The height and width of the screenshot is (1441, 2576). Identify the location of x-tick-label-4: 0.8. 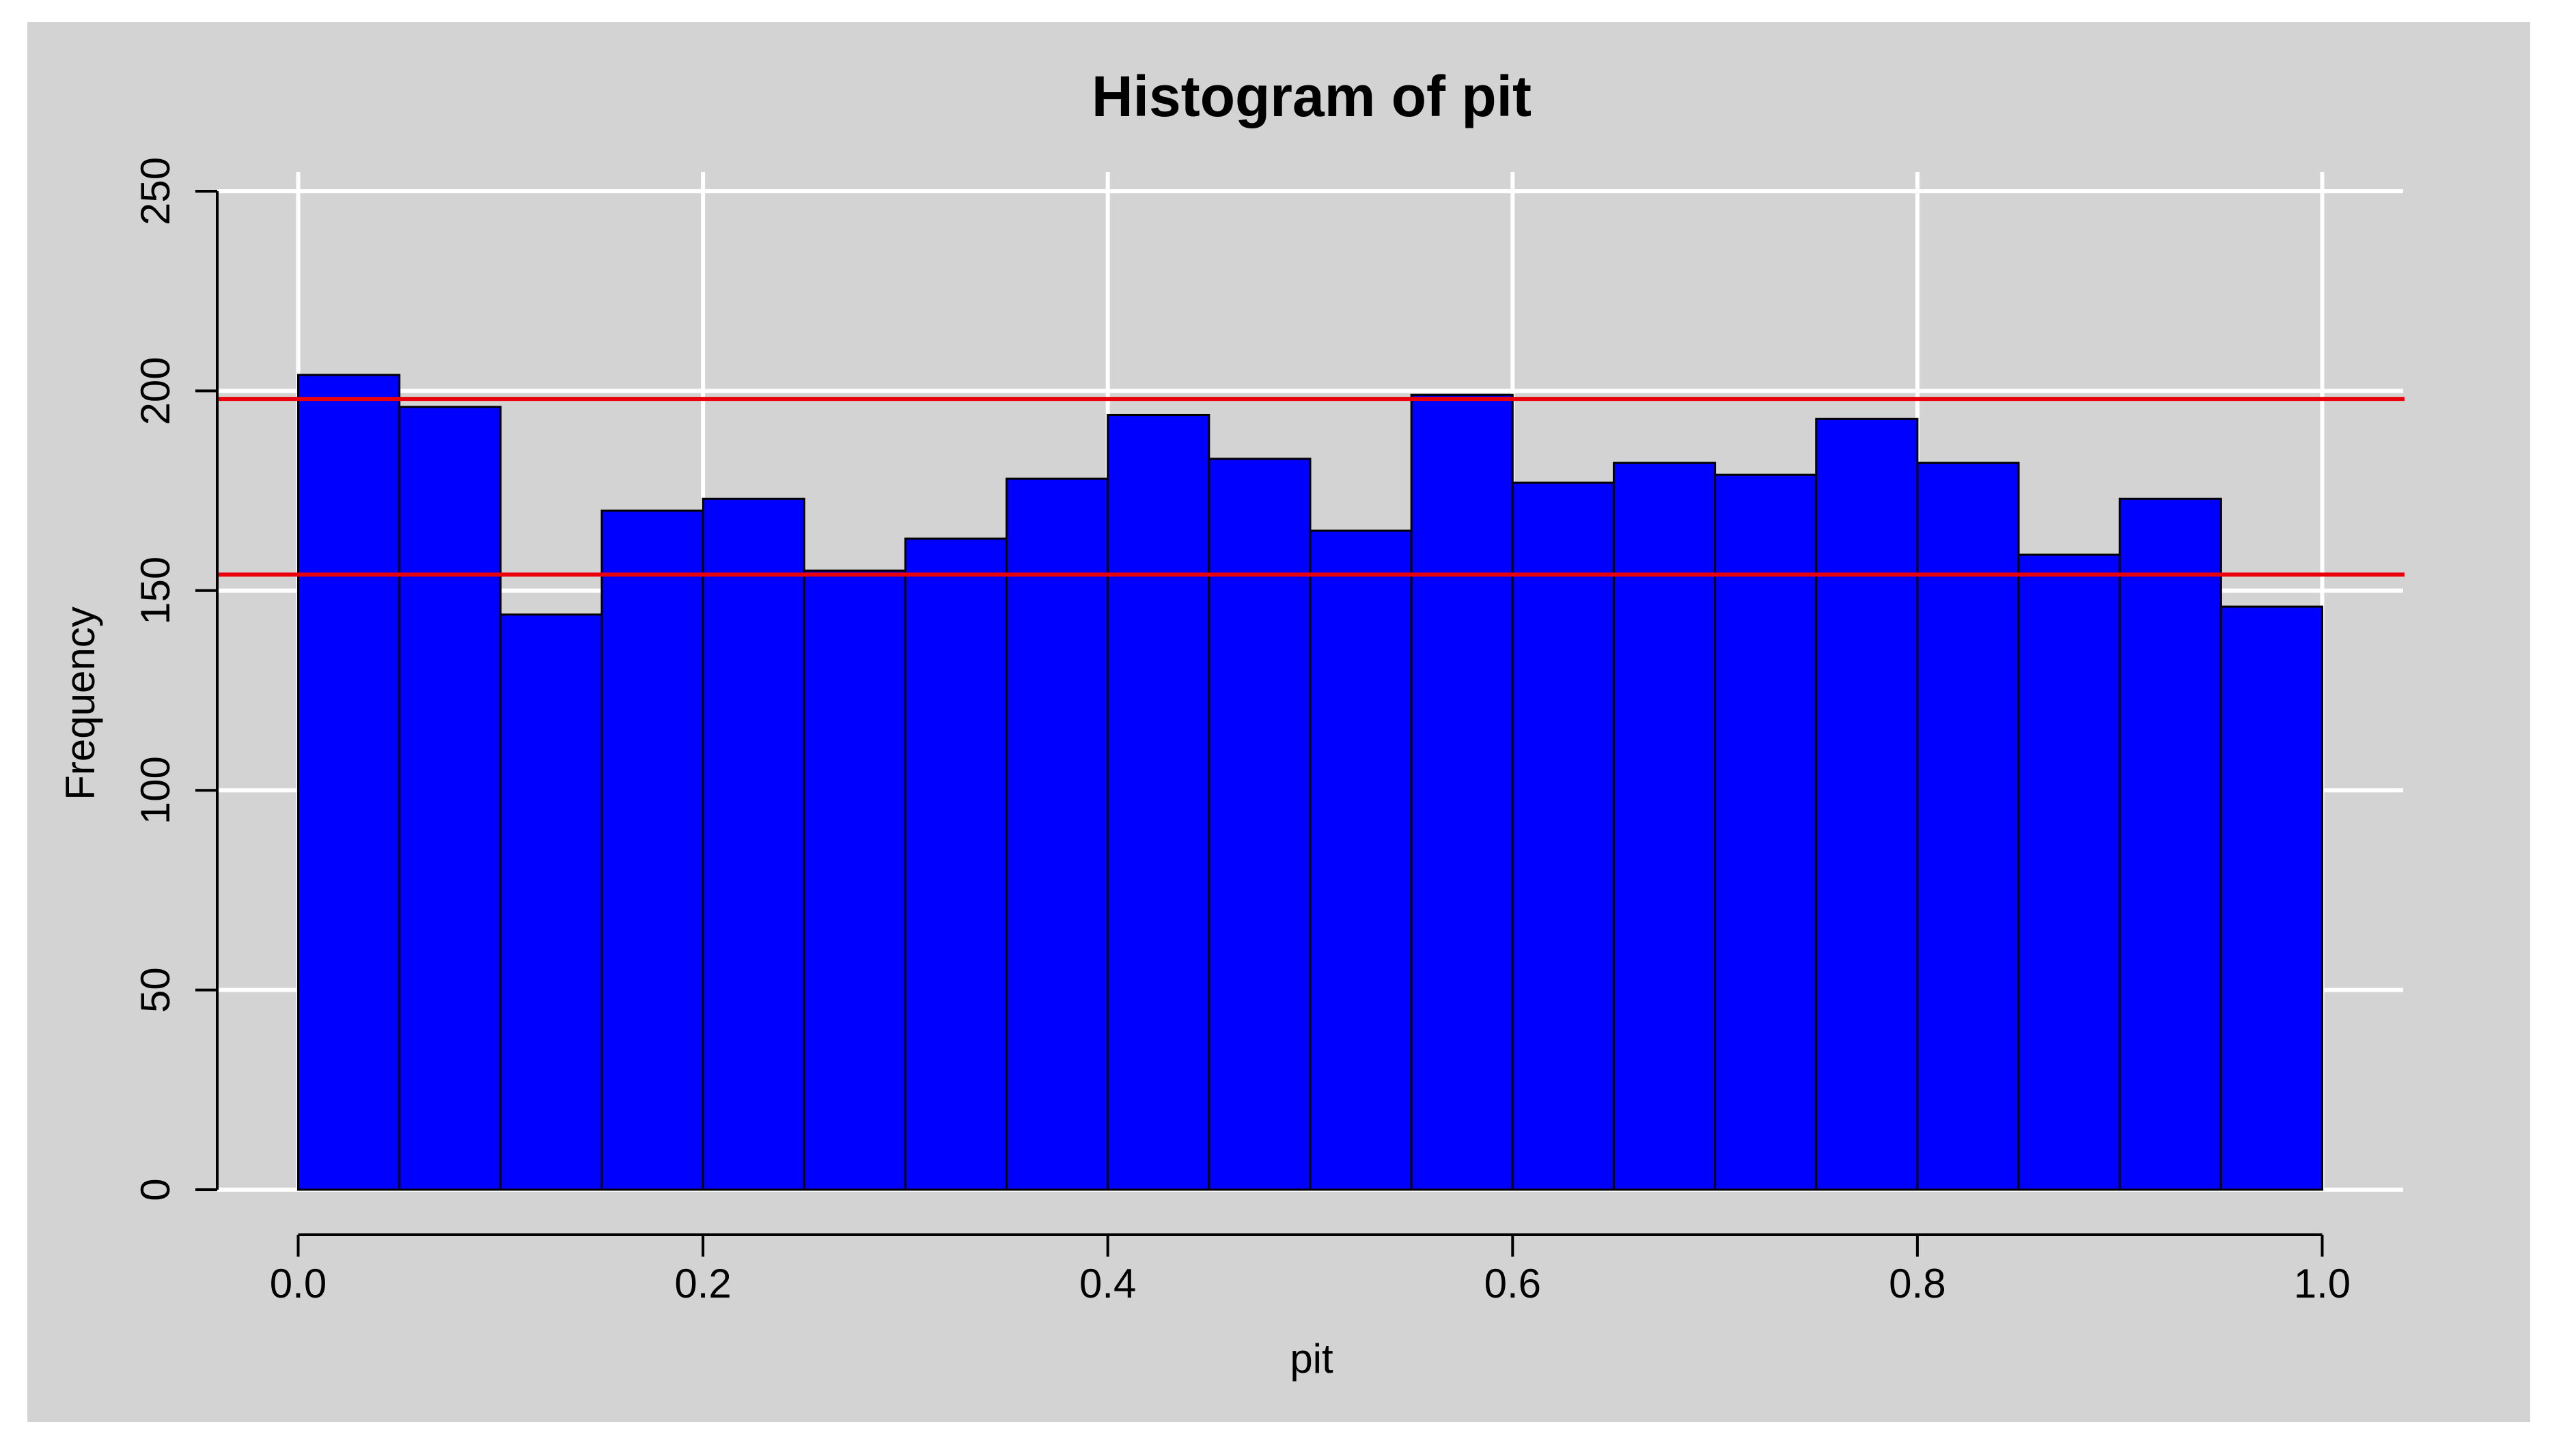
(1917, 1283).